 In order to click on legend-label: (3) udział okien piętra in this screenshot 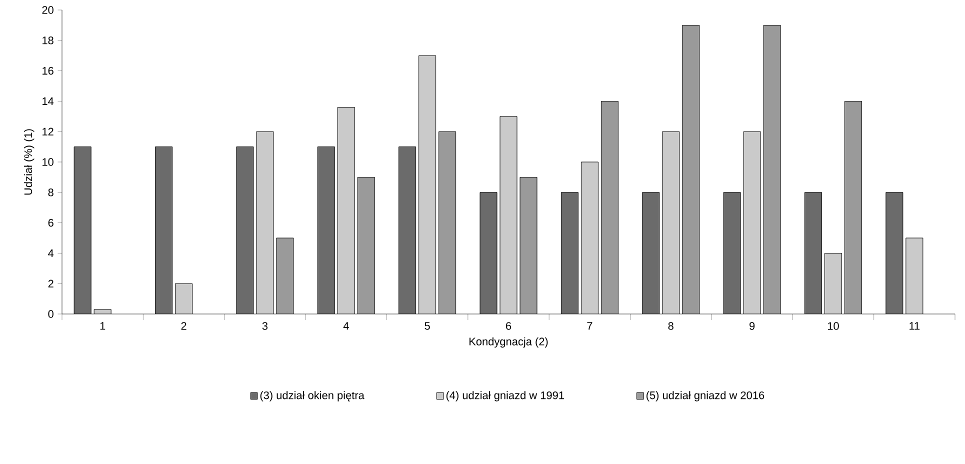, I will do `click(312, 396)`.